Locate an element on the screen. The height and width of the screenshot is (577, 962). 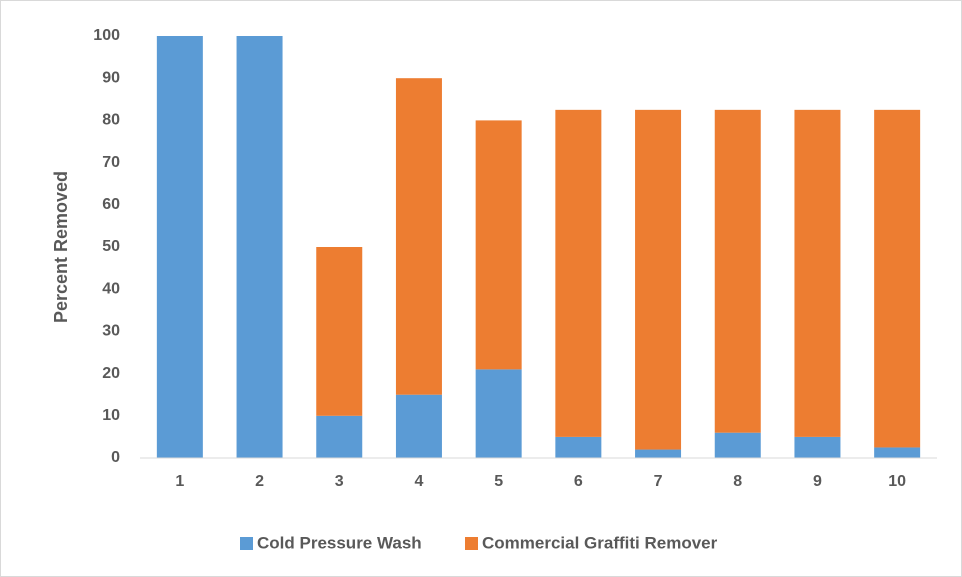
x-tick-label: 10 is located at coordinates (897, 481).